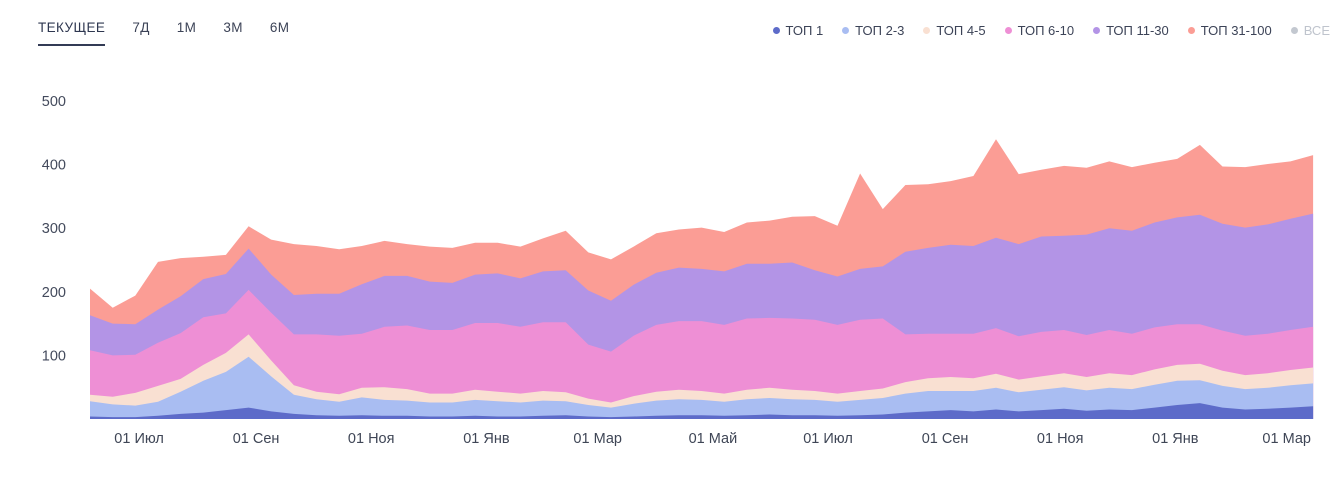 The image size is (1340, 480). Describe the element at coordinates (804, 30) in the screenshot. I see `legend-label: ТОП 1` at that location.